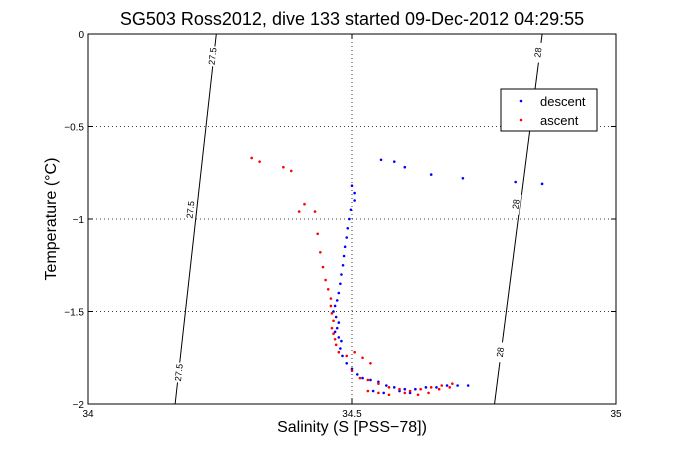 The height and width of the screenshot is (454, 681). I want to click on x-axis-label: Salinity (S [PSS−78]), so click(352, 427).